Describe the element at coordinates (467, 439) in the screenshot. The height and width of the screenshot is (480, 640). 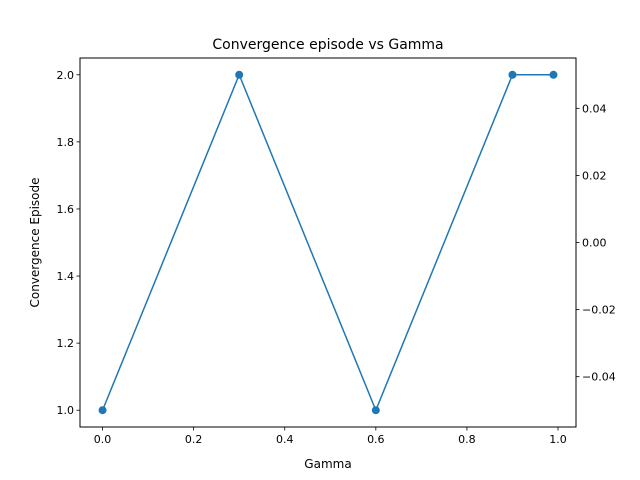
I see `x-tick-label: 0.8` at that location.